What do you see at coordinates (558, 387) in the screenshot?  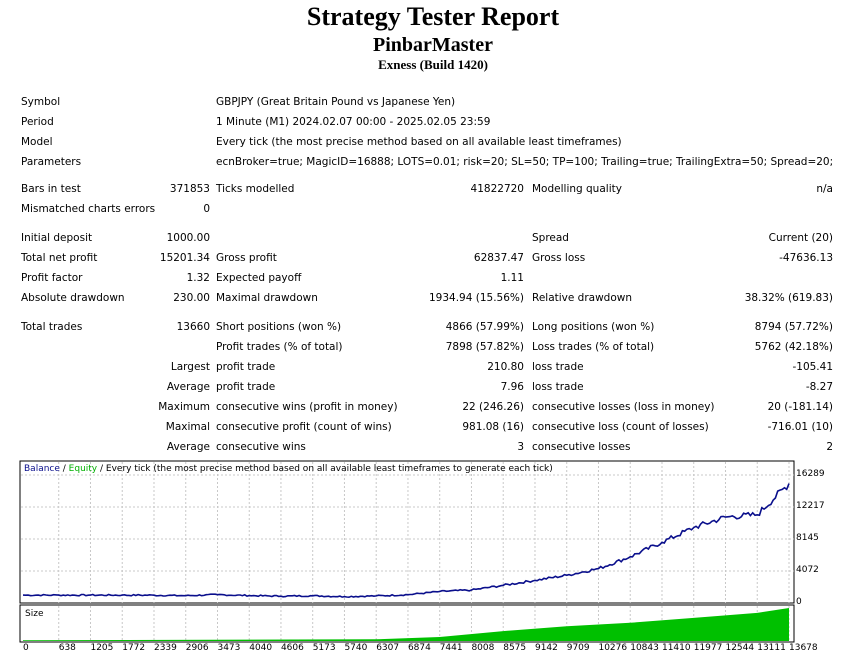 I see `average-loss-label: loss trade` at bounding box center [558, 387].